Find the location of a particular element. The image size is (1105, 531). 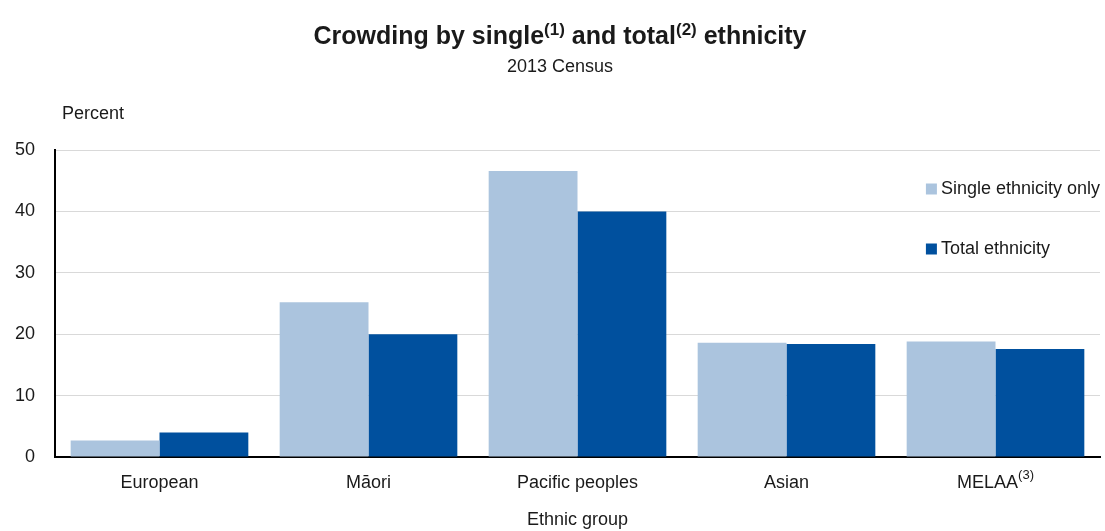

y-tick-label: 30 is located at coordinates (24, 271).